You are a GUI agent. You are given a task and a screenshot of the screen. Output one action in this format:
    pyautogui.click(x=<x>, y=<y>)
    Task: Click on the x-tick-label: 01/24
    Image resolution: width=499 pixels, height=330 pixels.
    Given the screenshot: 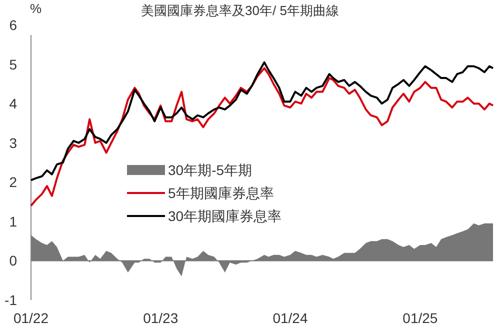 What is the action you would take?
    pyautogui.click(x=290, y=318)
    